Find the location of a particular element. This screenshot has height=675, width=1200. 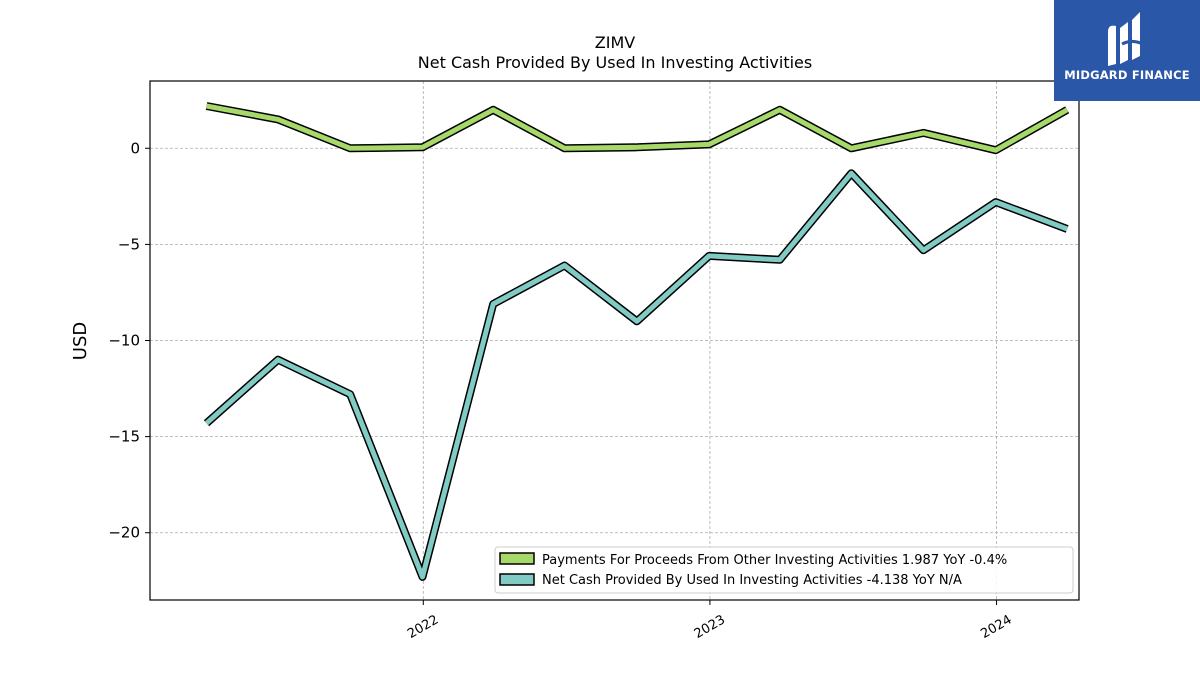

x-tick-label: 2022 is located at coordinates (423, 627).